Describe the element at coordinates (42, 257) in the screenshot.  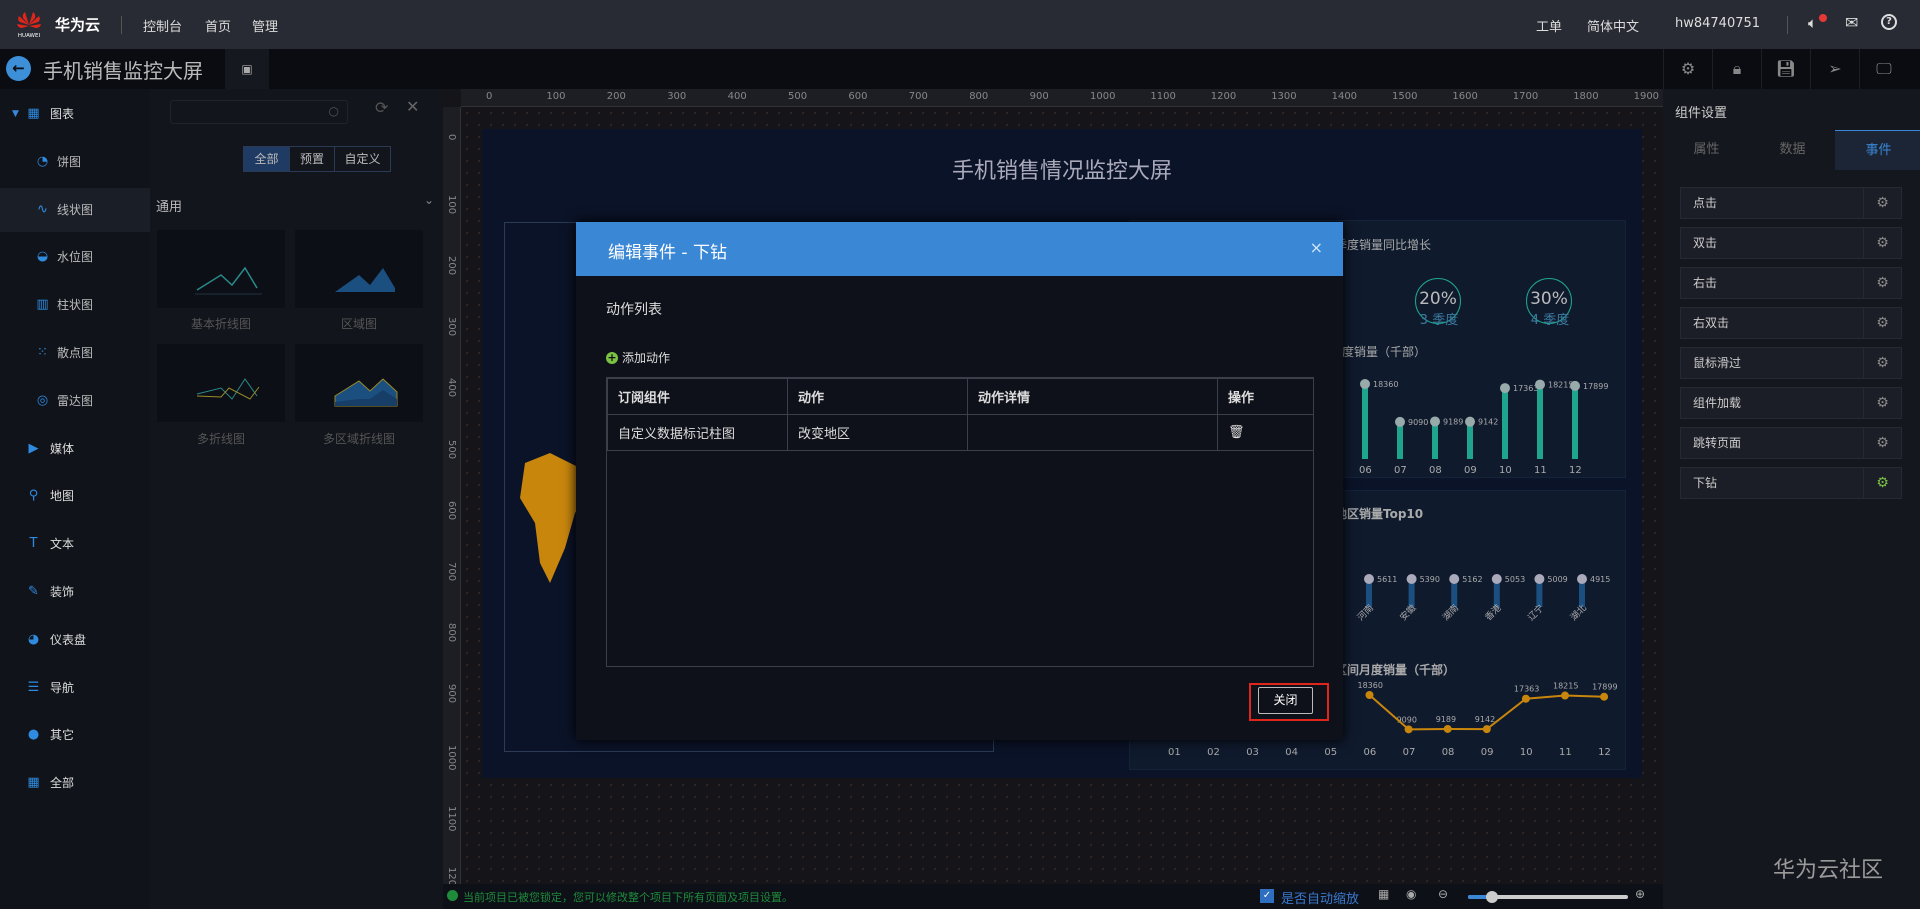
I see `water-icon: ◒` at that location.